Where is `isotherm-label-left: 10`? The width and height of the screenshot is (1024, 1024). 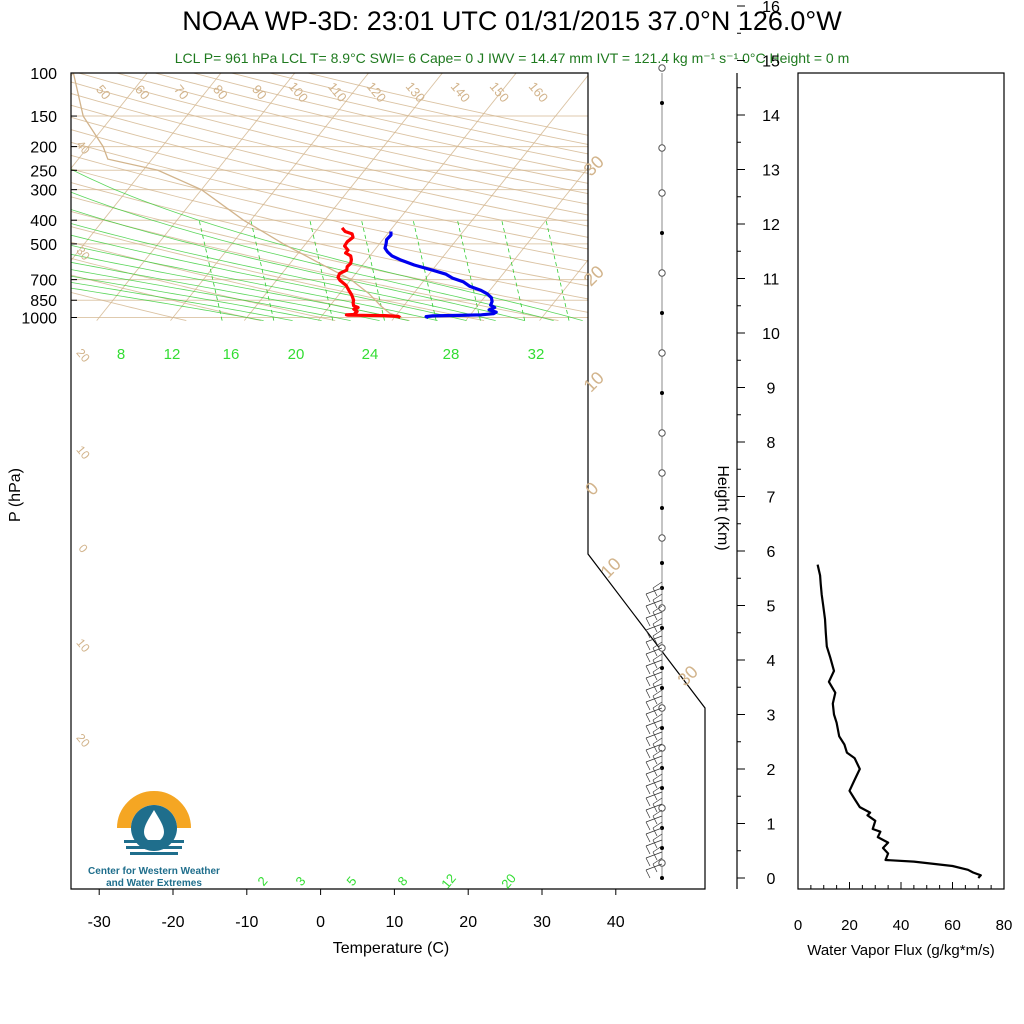 isotherm-label-left: 10 is located at coordinates (83, 452).